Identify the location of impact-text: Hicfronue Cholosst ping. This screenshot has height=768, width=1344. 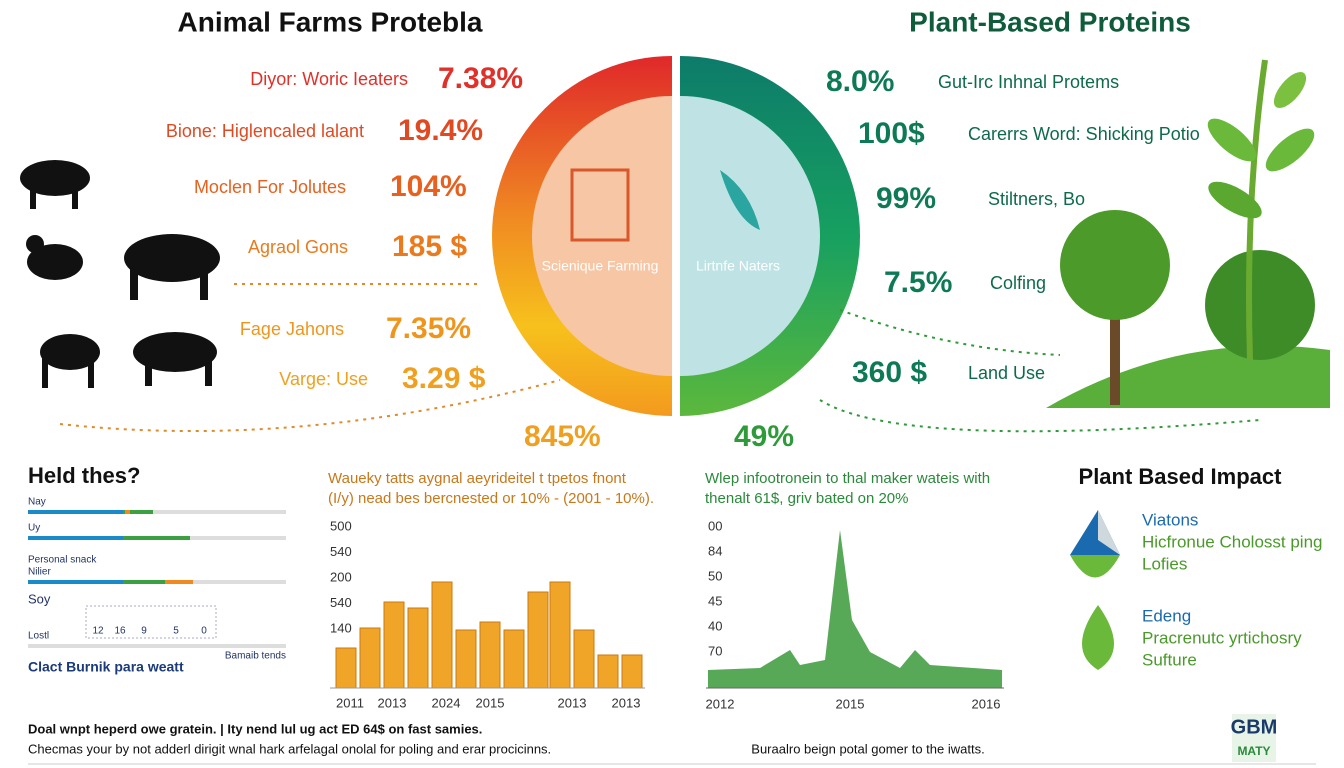
(1232, 541).